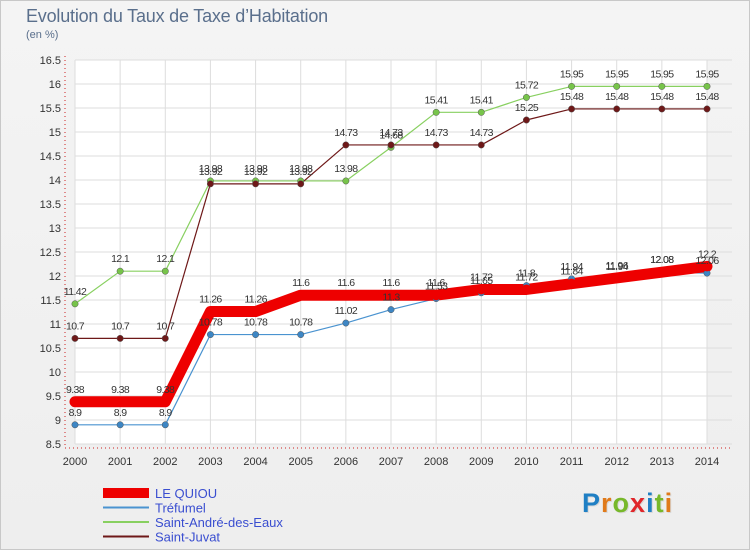 The width and height of the screenshot is (750, 550). What do you see at coordinates (53, 445) in the screenshot?
I see `y-tick-label: 8.5` at bounding box center [53, 445].